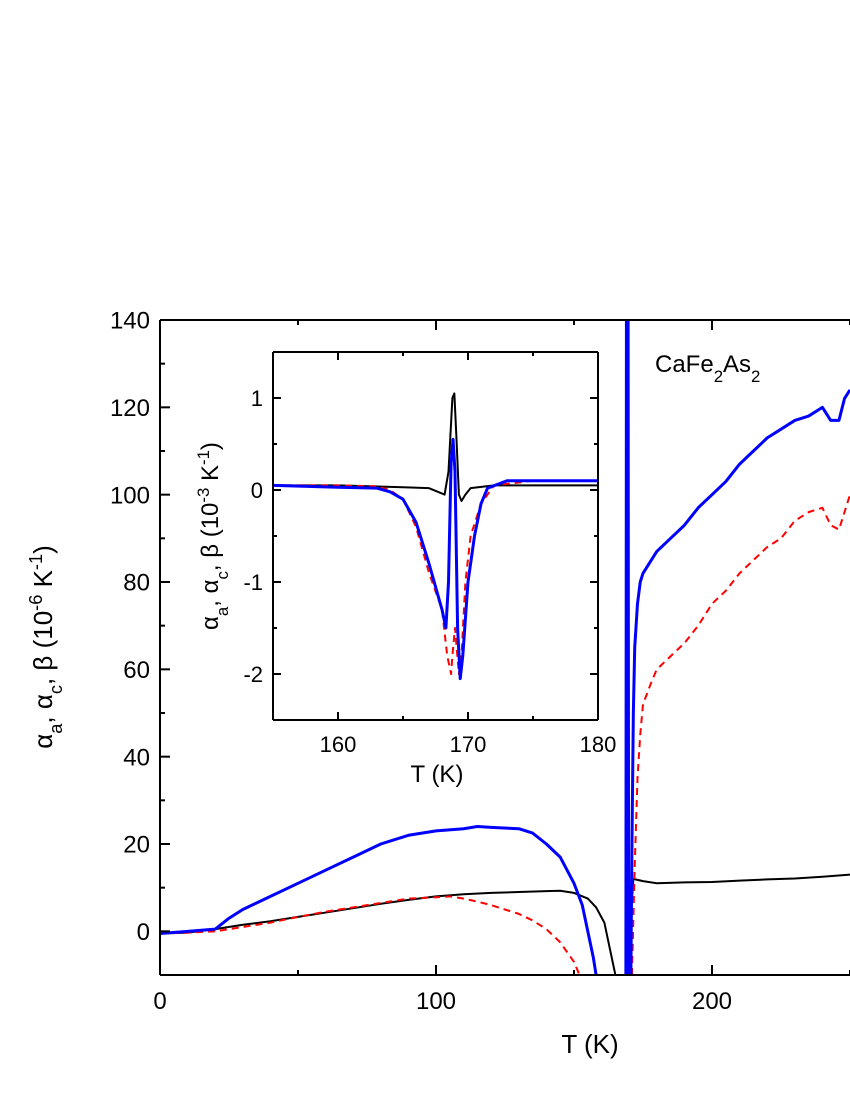  Describe the element at coordinates (598, 744) in the screenshot. I see `x-tick-label: 180` at that location.